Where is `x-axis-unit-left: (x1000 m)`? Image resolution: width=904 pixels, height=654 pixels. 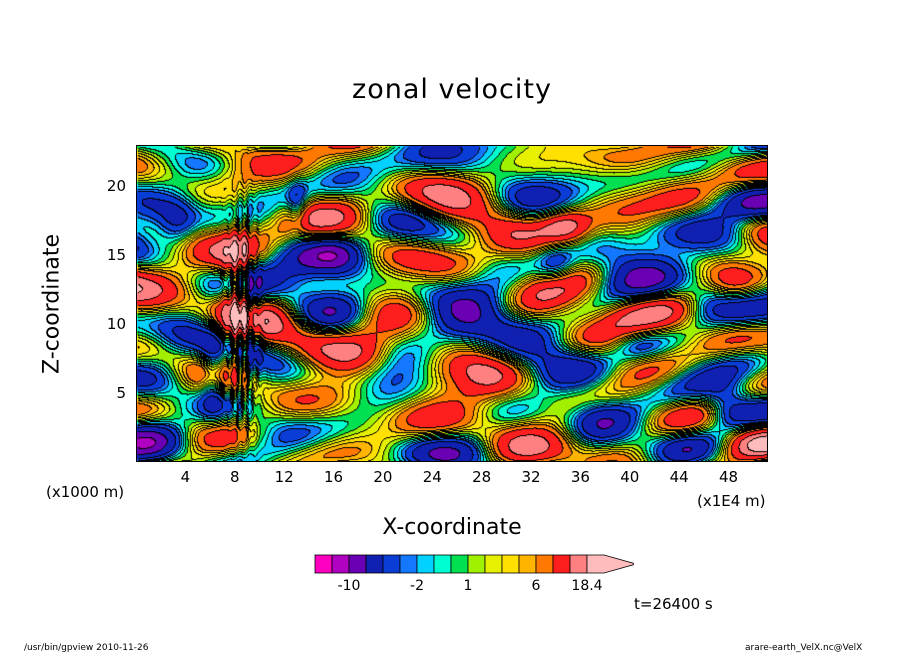
x-axis-unit-left: (x1000 m) is located at coordinates (85, 492).